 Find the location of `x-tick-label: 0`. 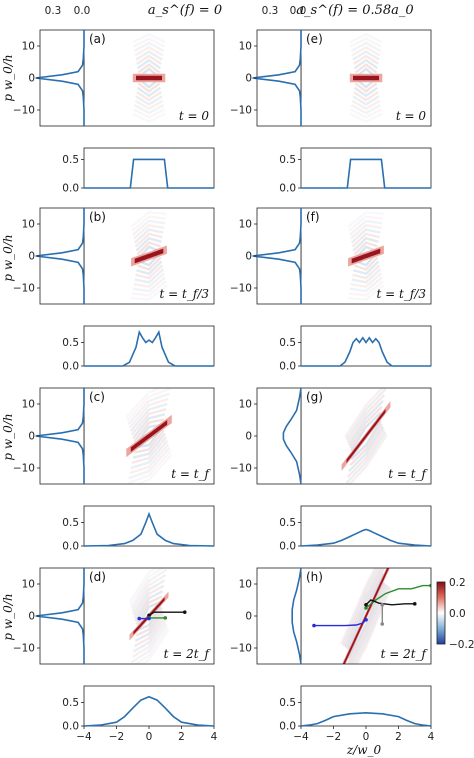

x-tick-label: 0 is located at coordinates (366, 737).